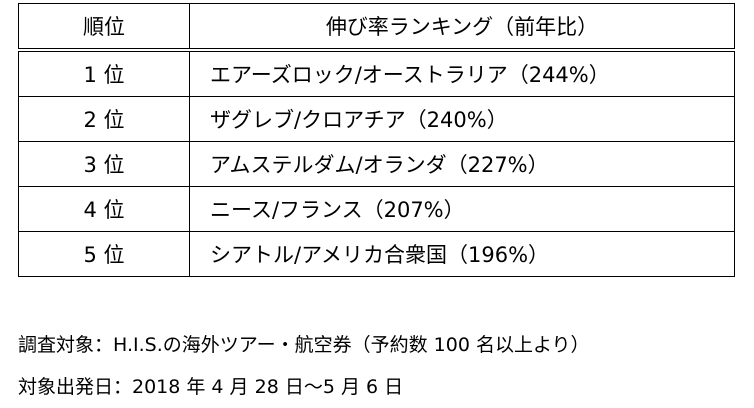 The height and width of the screenshot is (408, 754). What do you see at coordinates (104, 119) in the screenshot?
I see `rank-cell: 2 位` at bounding box center [104, 119].